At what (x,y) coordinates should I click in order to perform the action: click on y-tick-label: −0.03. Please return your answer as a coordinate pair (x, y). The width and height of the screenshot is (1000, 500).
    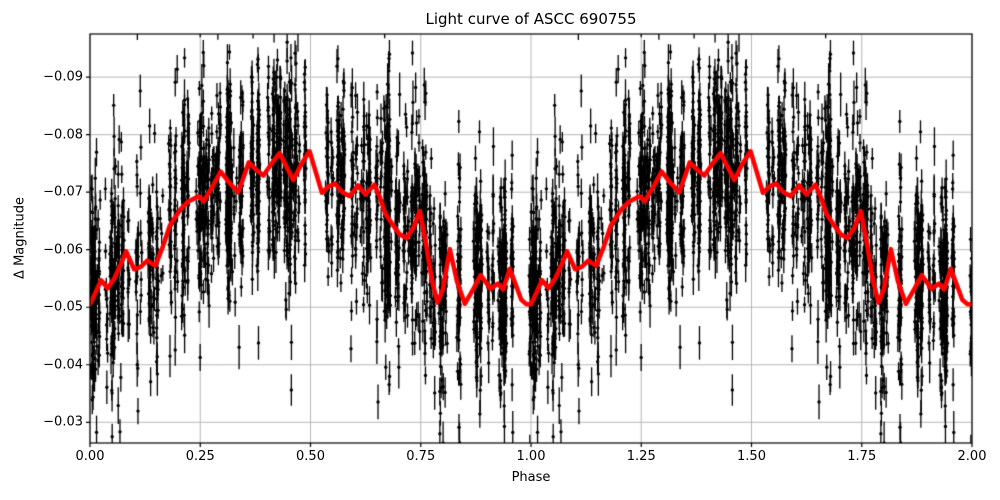
    Looking at the image, I should click on (63, 422).